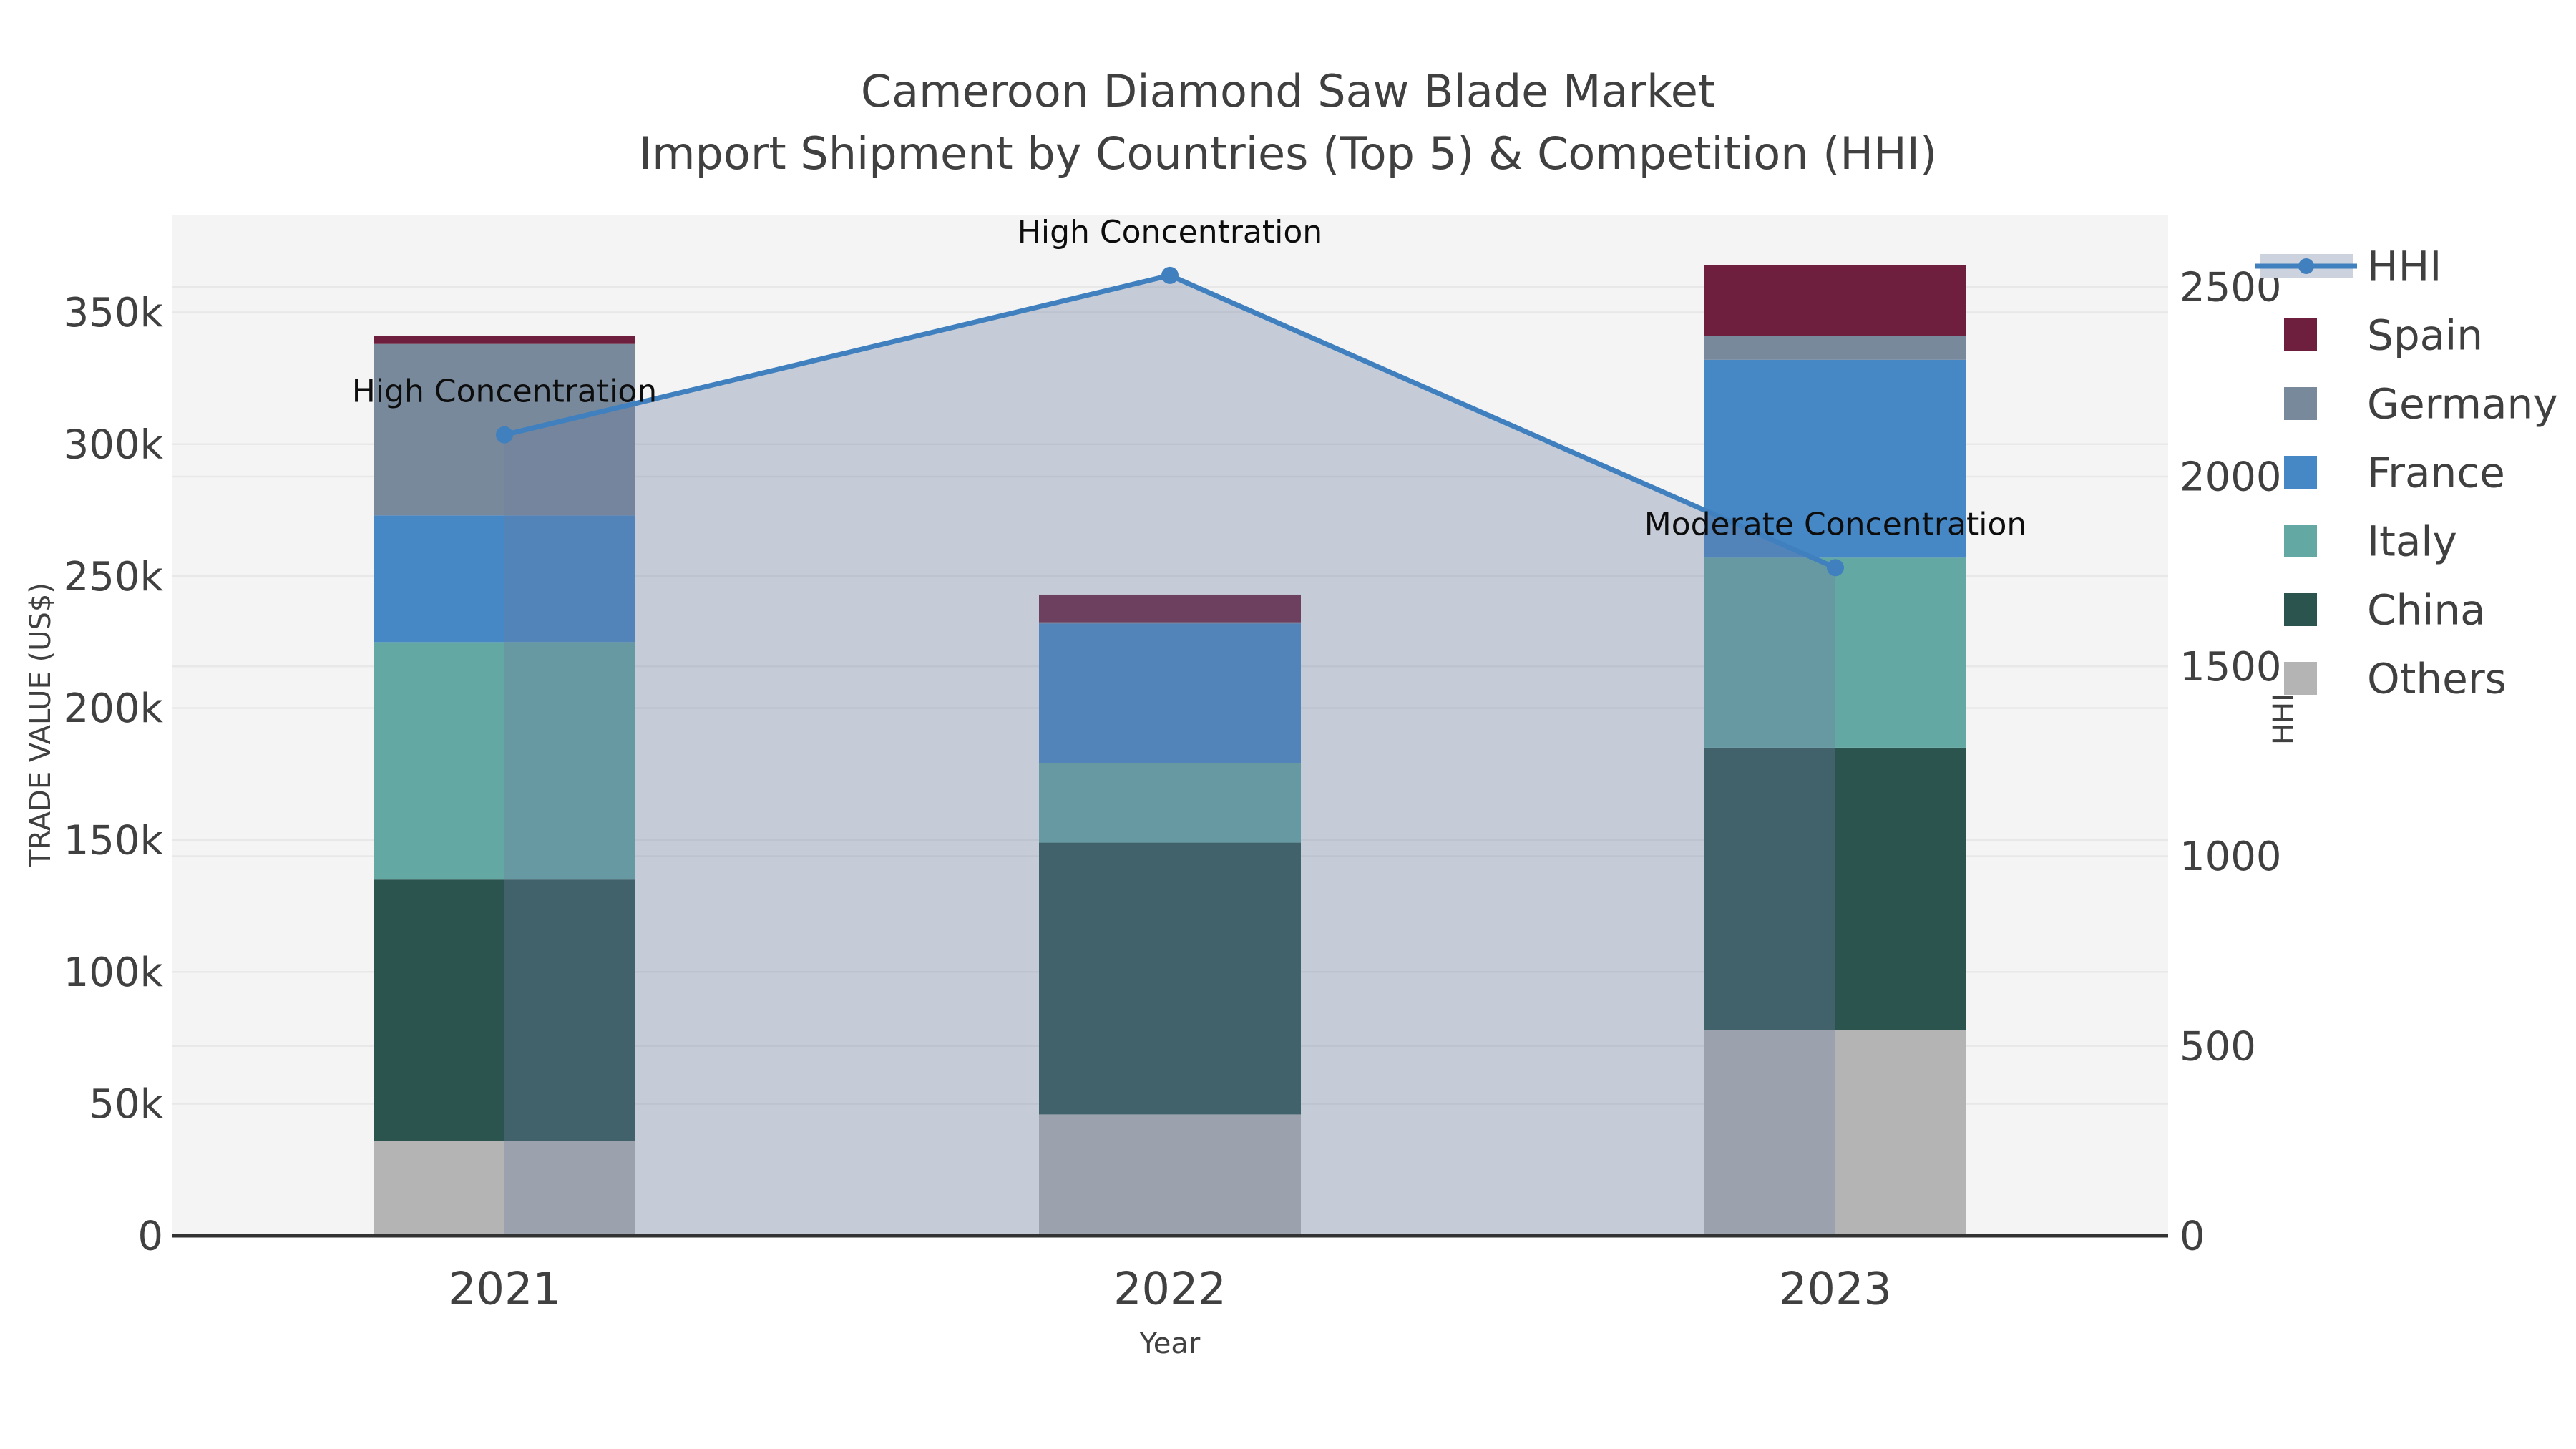 Image resolution: width=2576 pixels, height=1449 pixels. What do you see at coordinates (1170, 978) in the screenshot?
I see `bar-segment-china-2022` at bounding box center [1170, 978].